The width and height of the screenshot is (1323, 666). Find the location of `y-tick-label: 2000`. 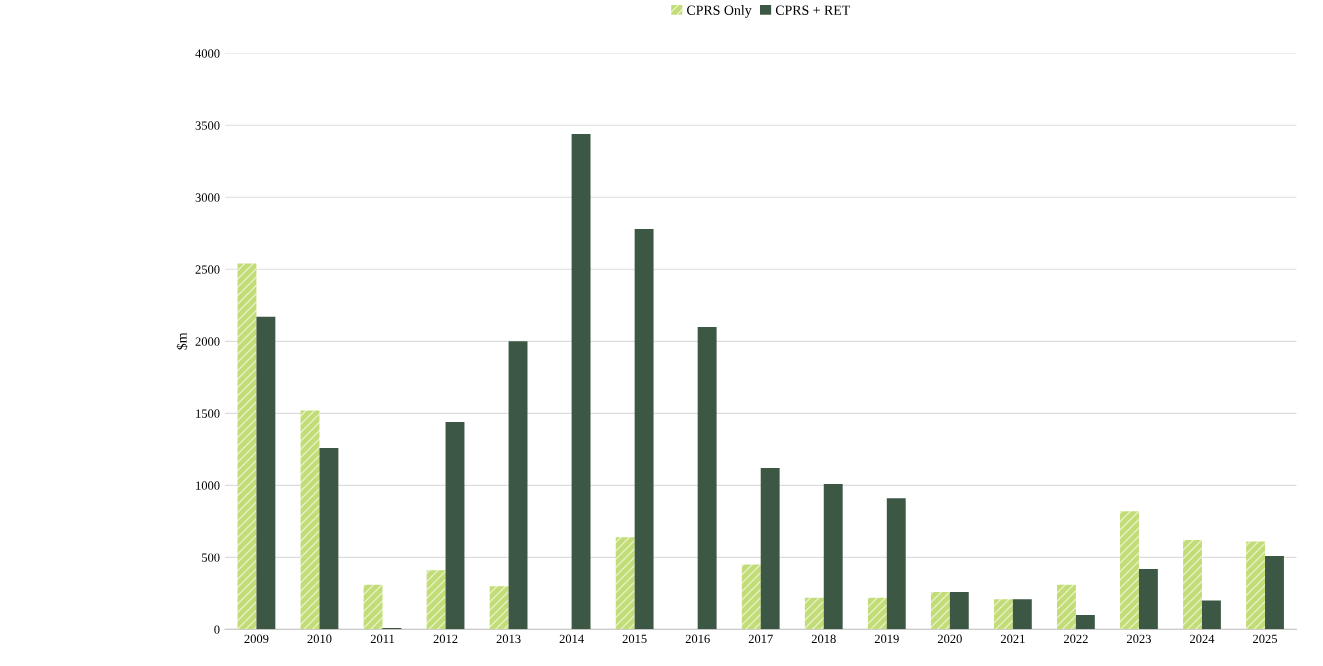

y-tick-label: 2000 is located at coordinates (207, 341).